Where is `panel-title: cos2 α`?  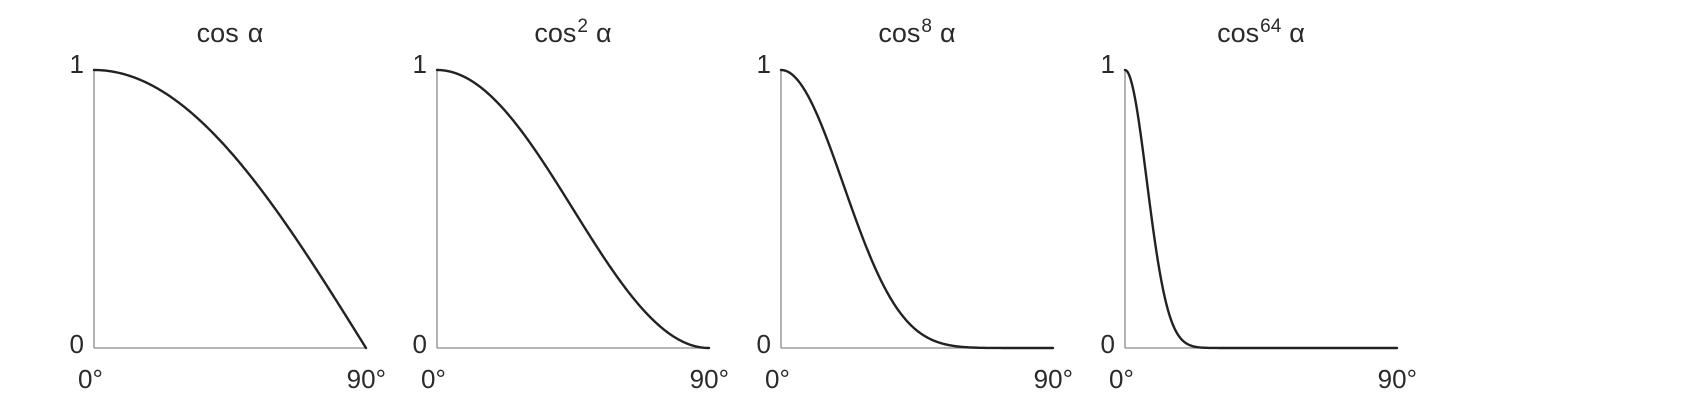 panel-title: cos2 α is located at coordinates (572, 32).